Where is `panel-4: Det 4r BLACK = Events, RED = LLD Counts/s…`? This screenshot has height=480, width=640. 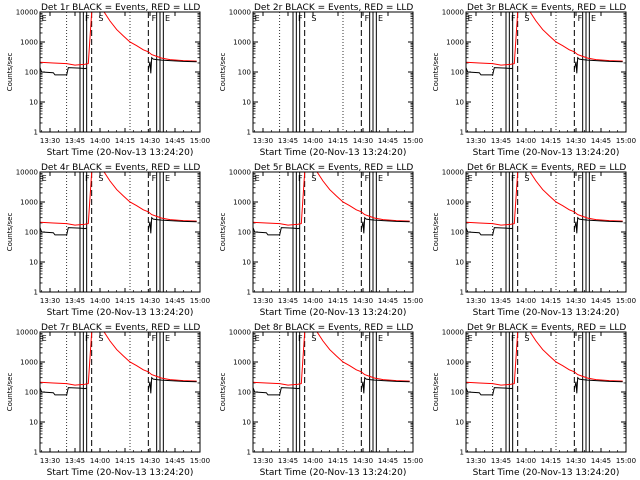
panel-4: Det 4r BLACK = Events, RED = LLD Counts/s… is located at coordinates (108, 240).